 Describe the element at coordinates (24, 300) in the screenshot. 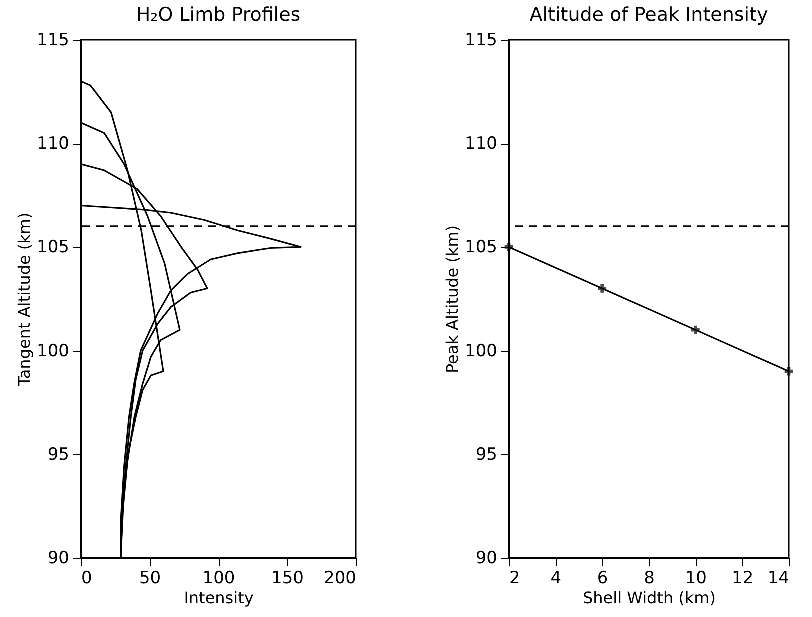

I see `y-axis-title: Tangent Altitude (km)` at that location.